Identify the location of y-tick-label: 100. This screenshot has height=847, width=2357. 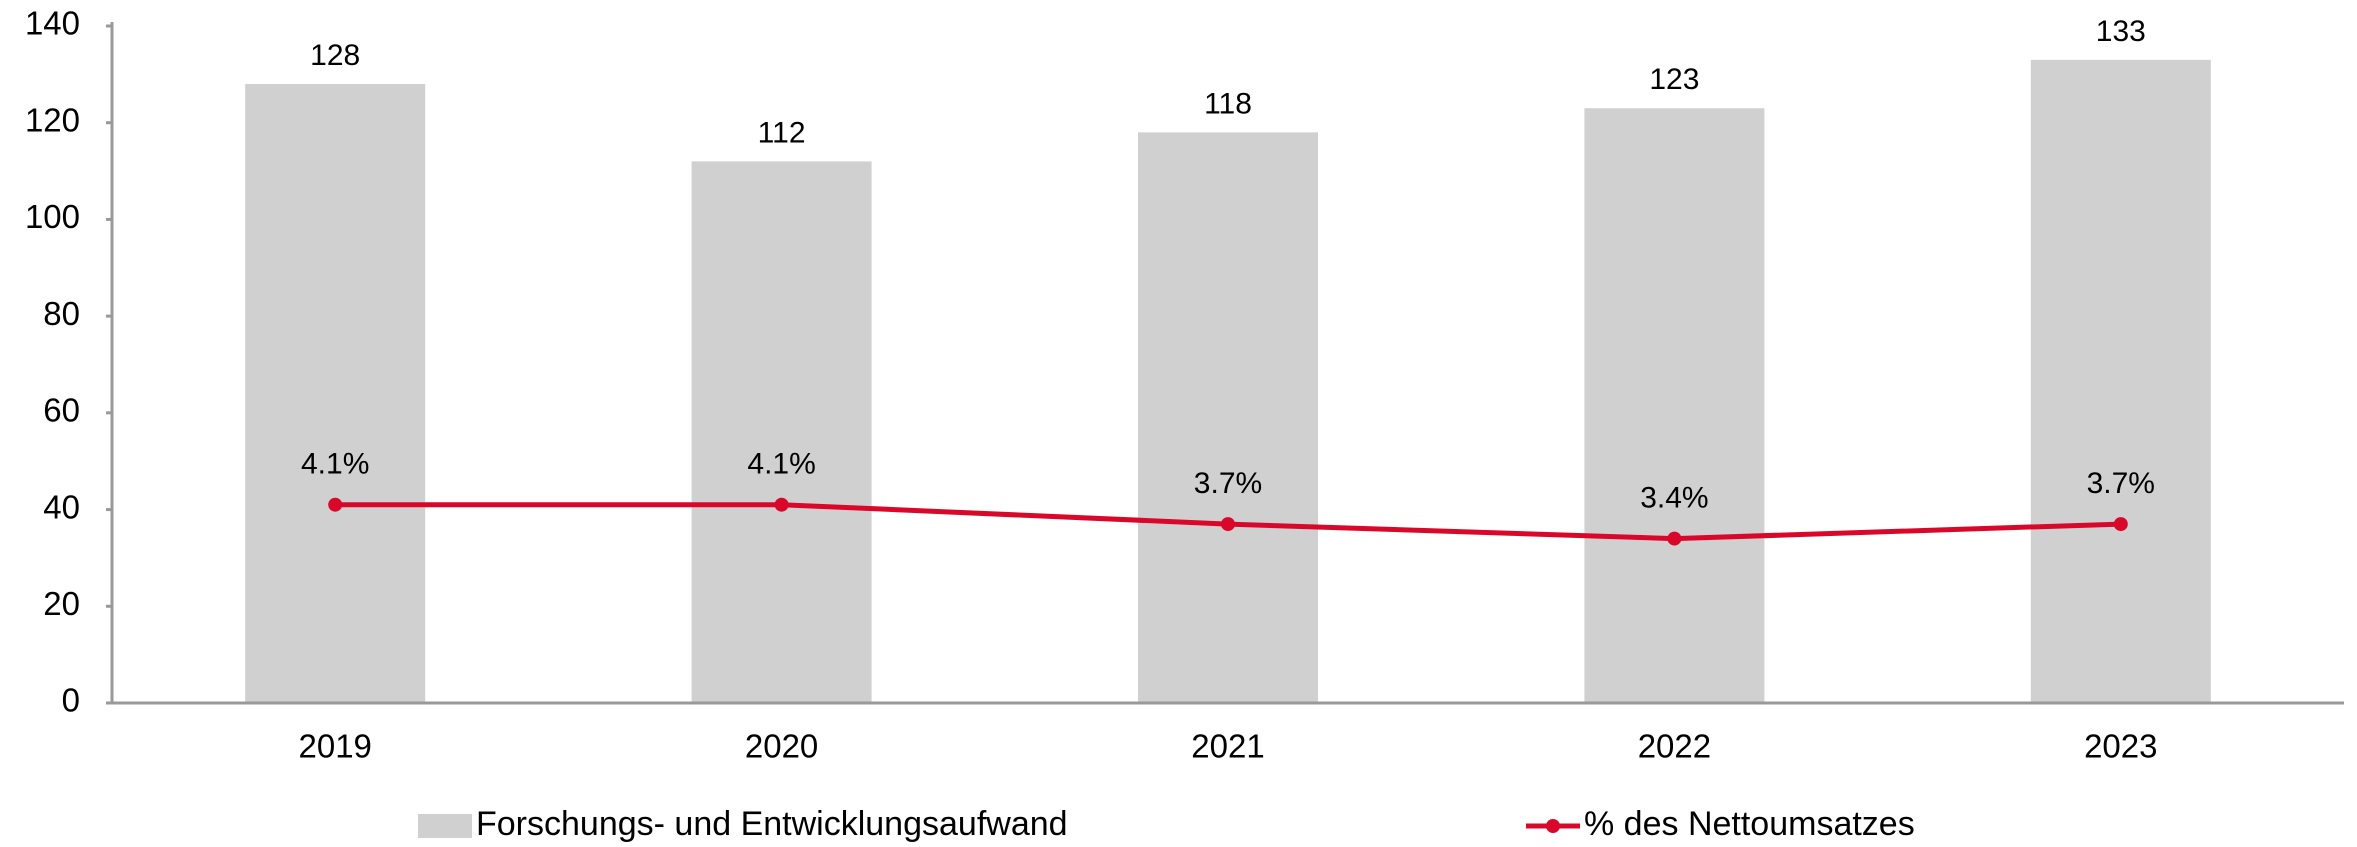
(52, 216).